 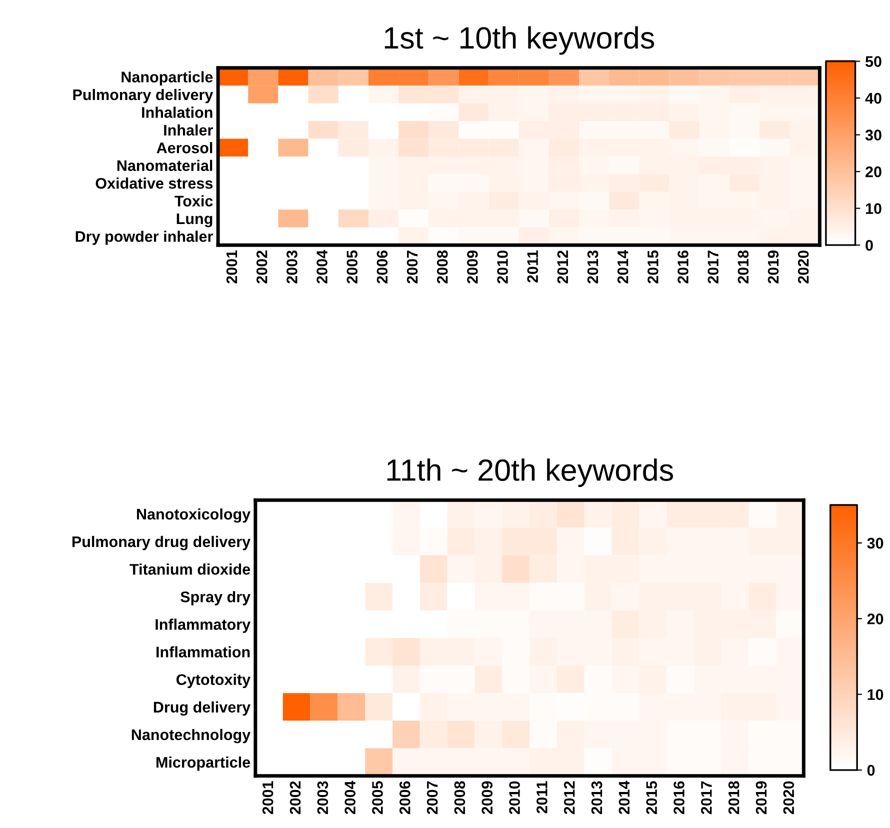 What do you see at coordinates (191, 736) in the screenshot?
I see `y-tick-label: Nanotechnology` at bounding box center [191, 736].